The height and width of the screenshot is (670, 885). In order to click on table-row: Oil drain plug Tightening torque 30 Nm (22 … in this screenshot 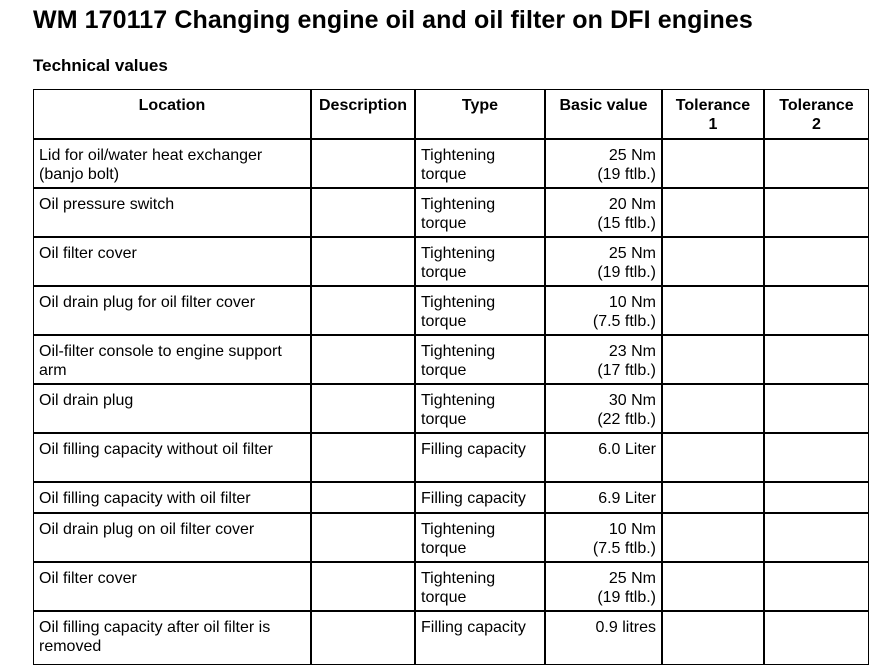, I will do `click(451, 409)`.